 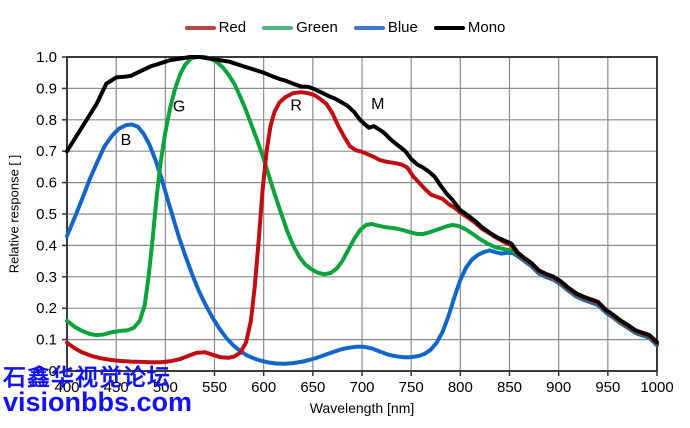 I want to click on x-axis-title: Wavelength [nm], so click(x=362, y=408).